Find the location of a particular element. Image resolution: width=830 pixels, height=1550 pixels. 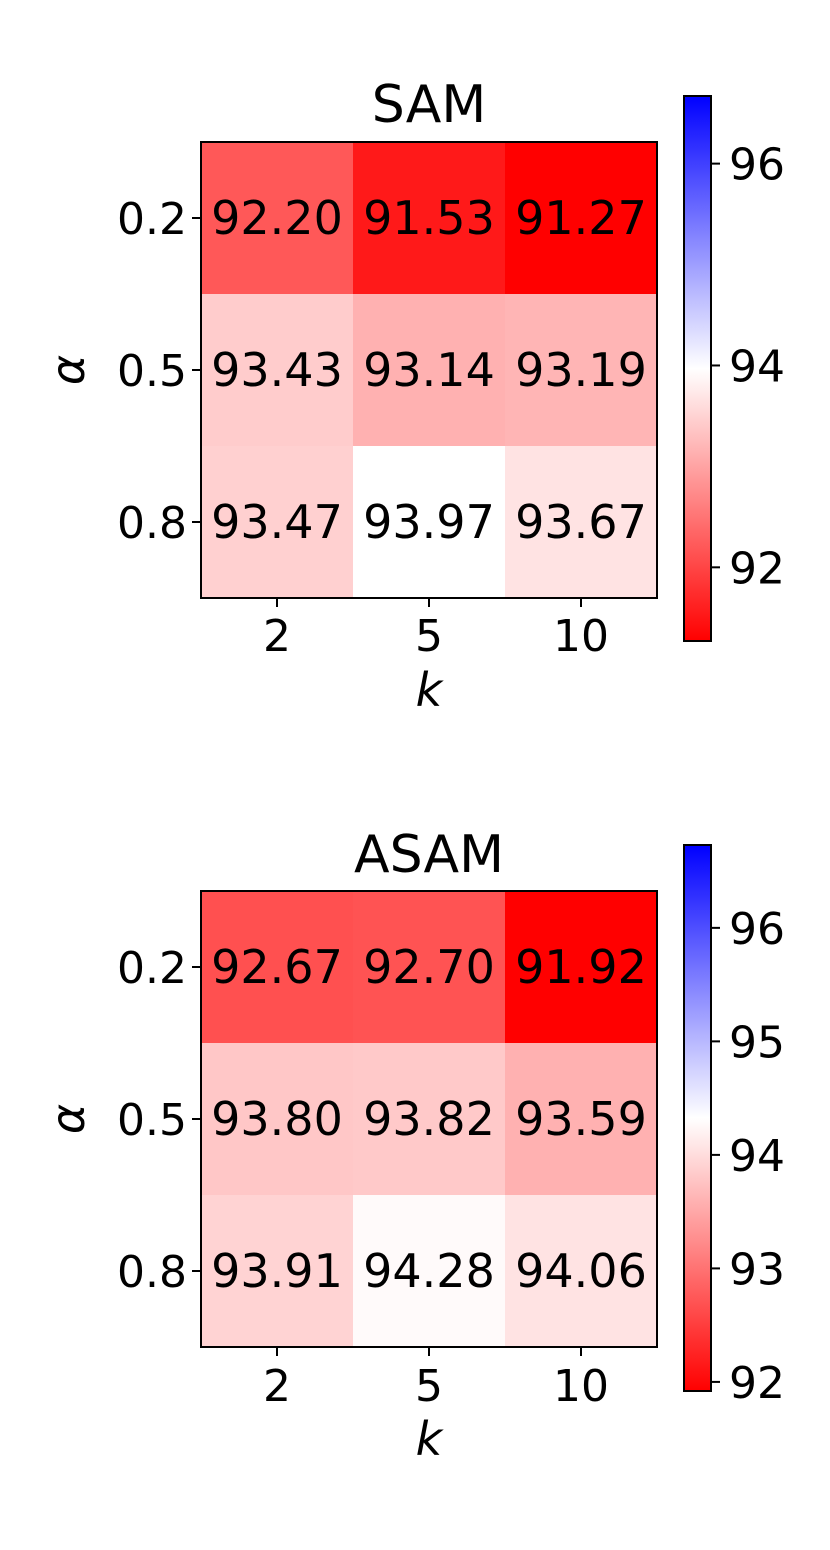

cell-value-label: 93.14 is located at coordinates (429, 370).